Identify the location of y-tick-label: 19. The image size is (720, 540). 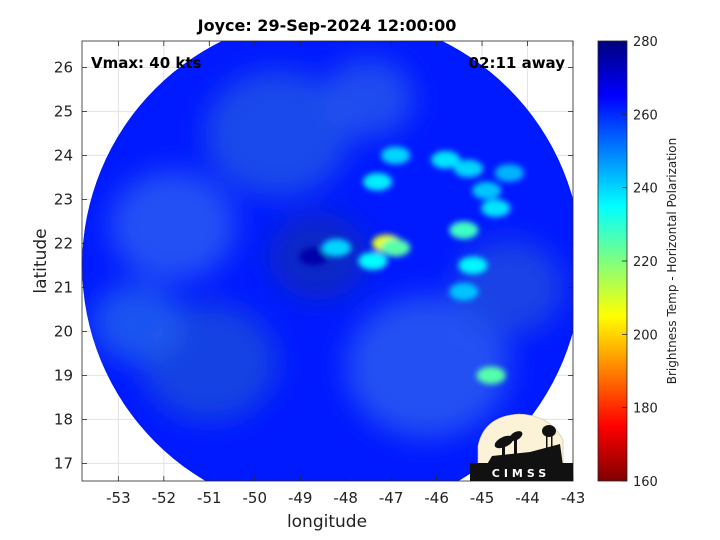
(63, 375).